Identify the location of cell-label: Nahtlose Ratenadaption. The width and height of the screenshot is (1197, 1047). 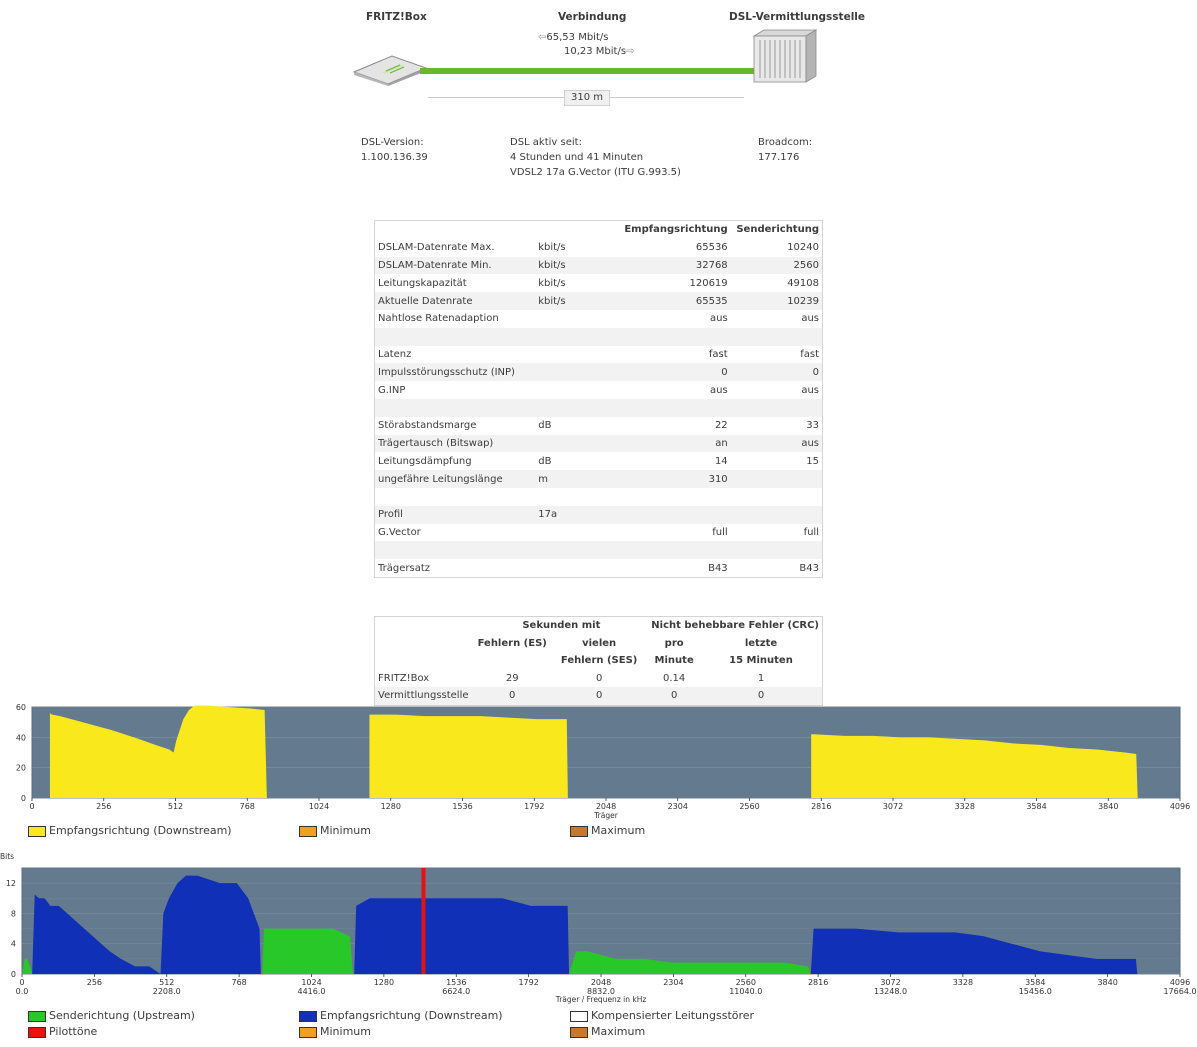
(455, 318).